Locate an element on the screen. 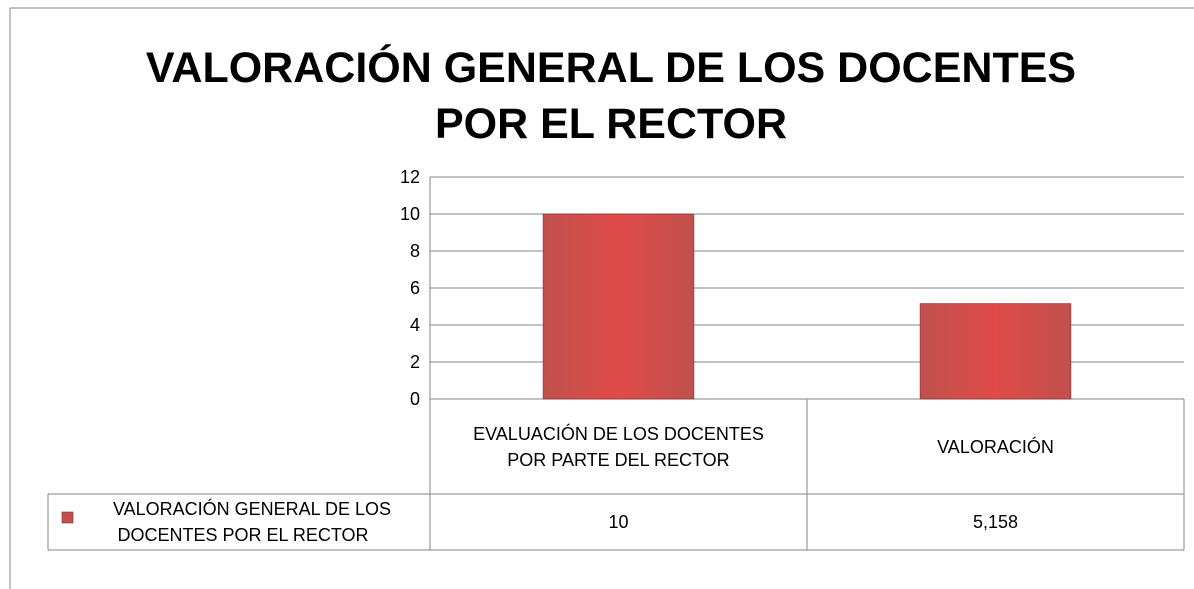  y-tick-label: 8 is located at coordinates (414, 251).